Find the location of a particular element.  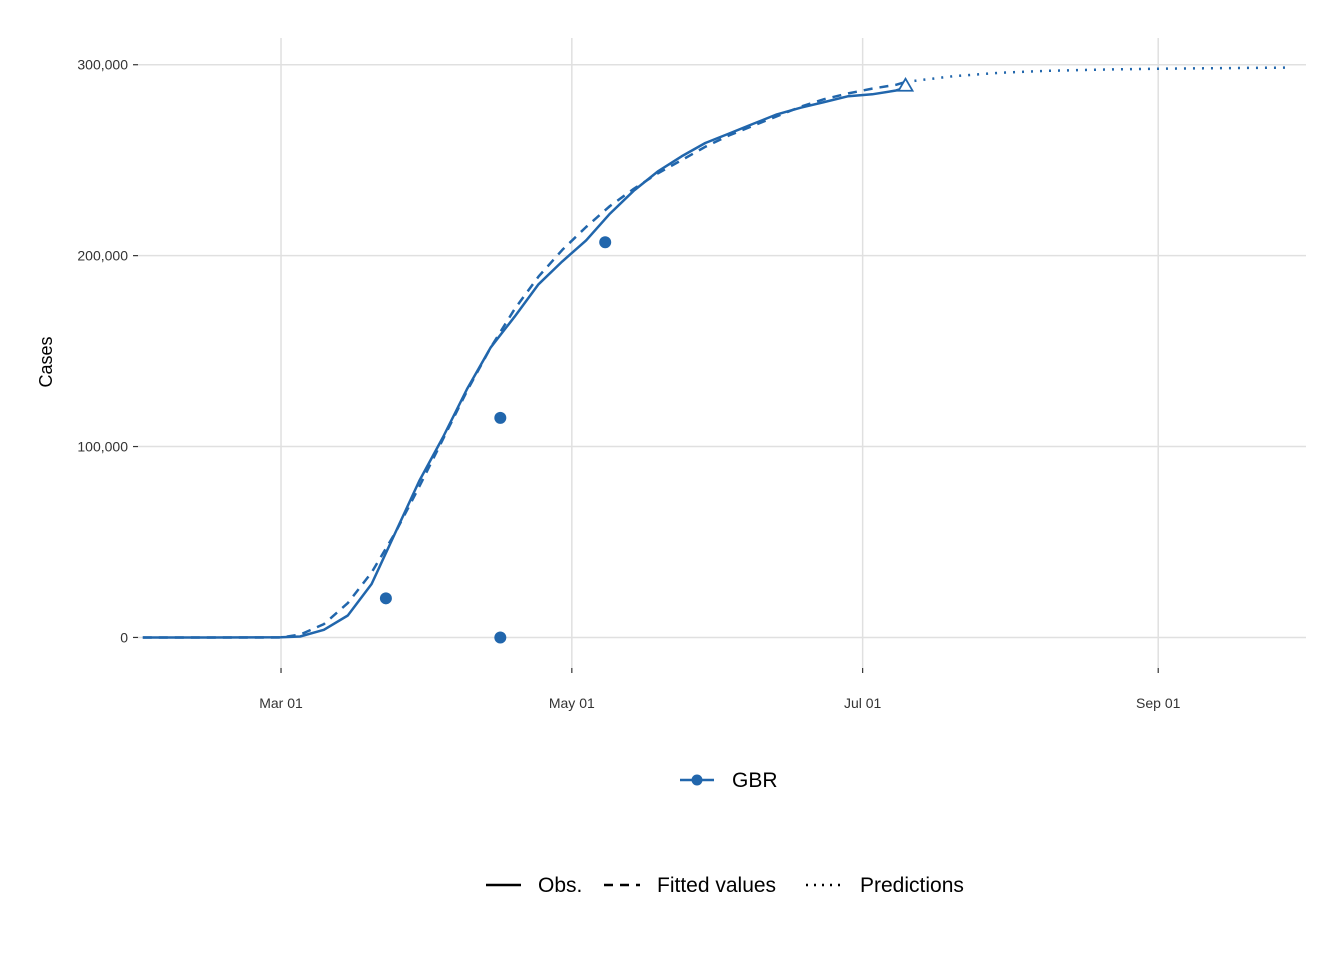

legend-obs-label: Obs. is located at coordinates (560, 885).